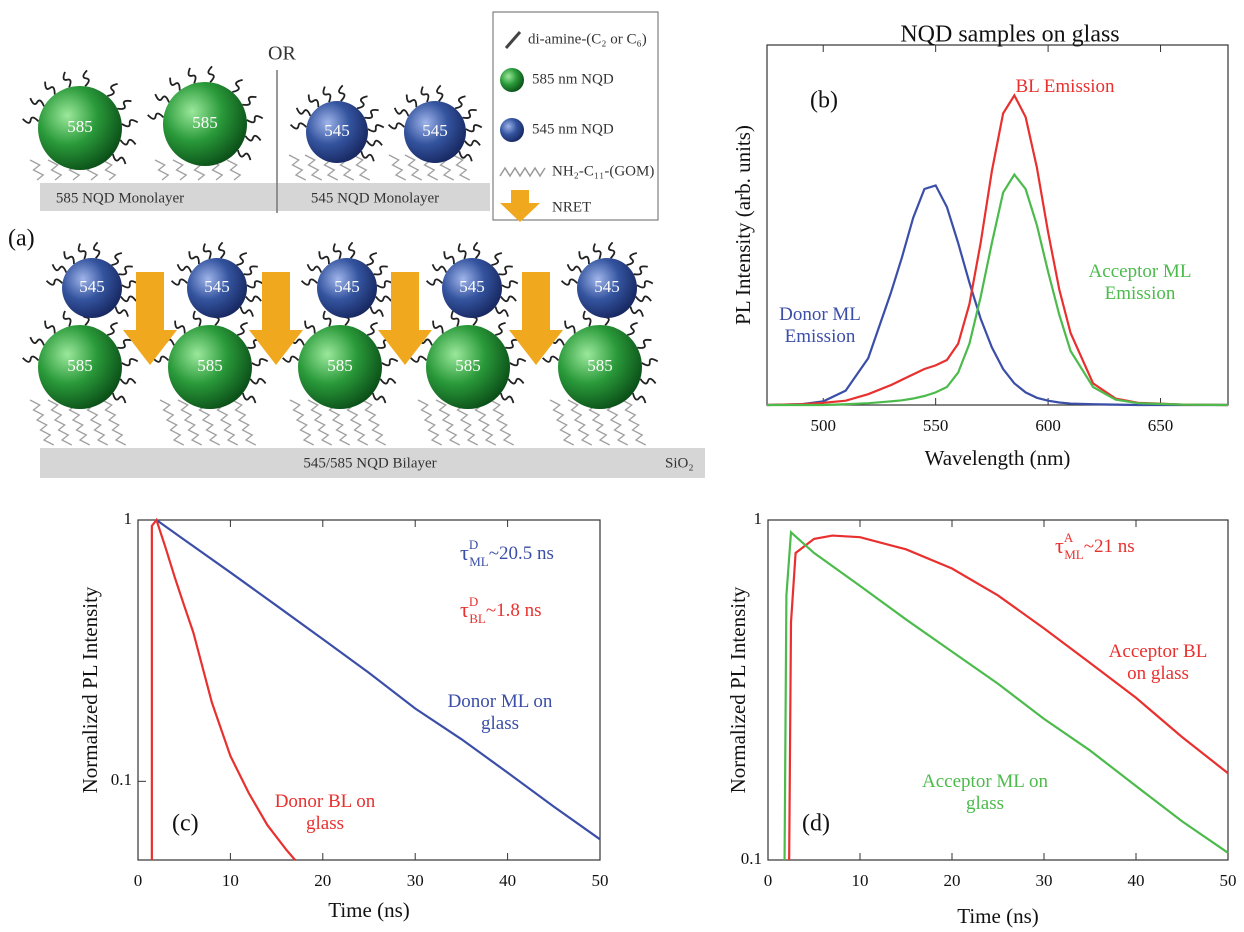  I want to click on series-label-box: Donor ML on glass, so click(500, 712).